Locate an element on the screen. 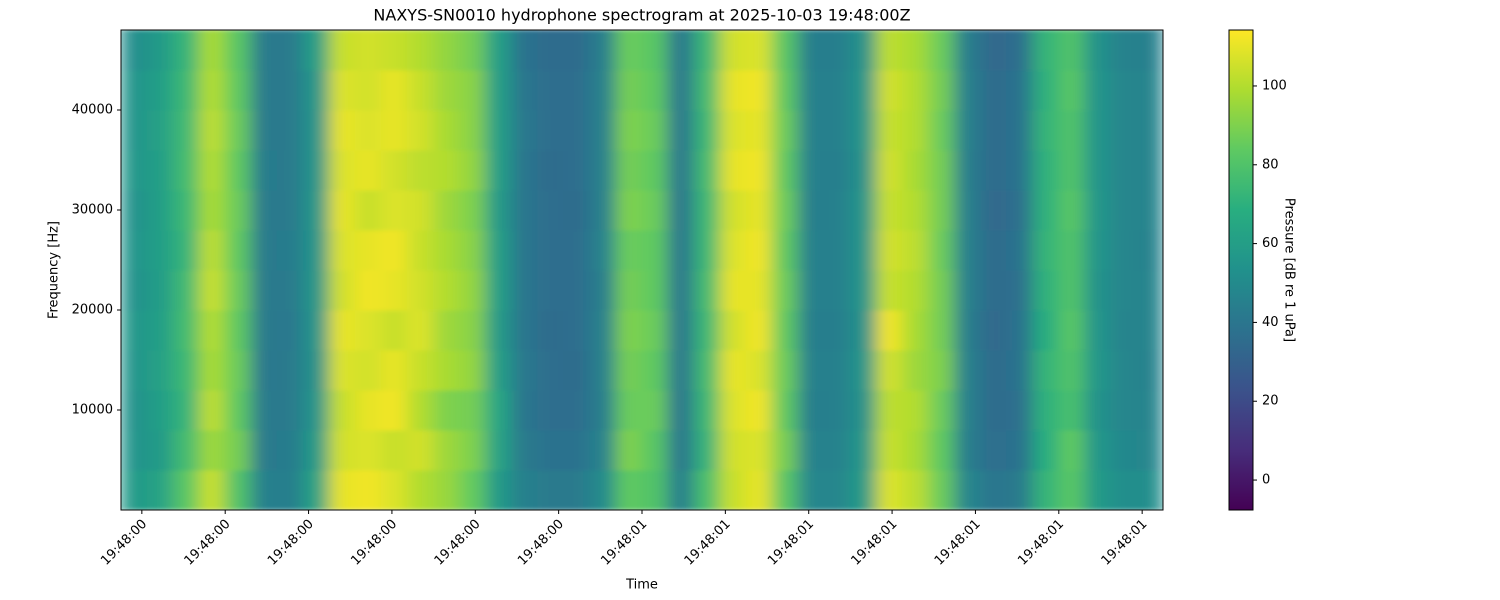 This screenshot has height=600, width=1500. colorbar-tick-label: 100 is located at coordinates (1274, 85).